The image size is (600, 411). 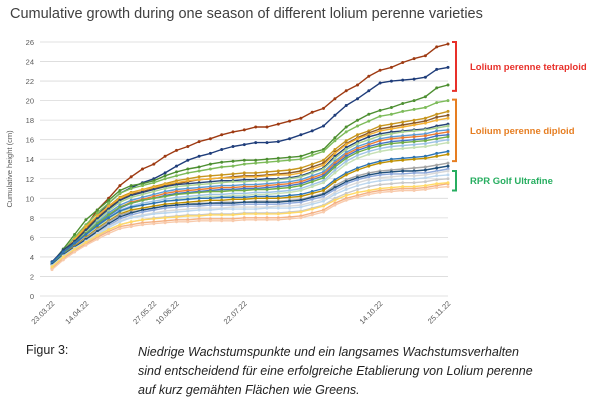 I want to click on y-tick-label: 10, so click(x=30, y=198).